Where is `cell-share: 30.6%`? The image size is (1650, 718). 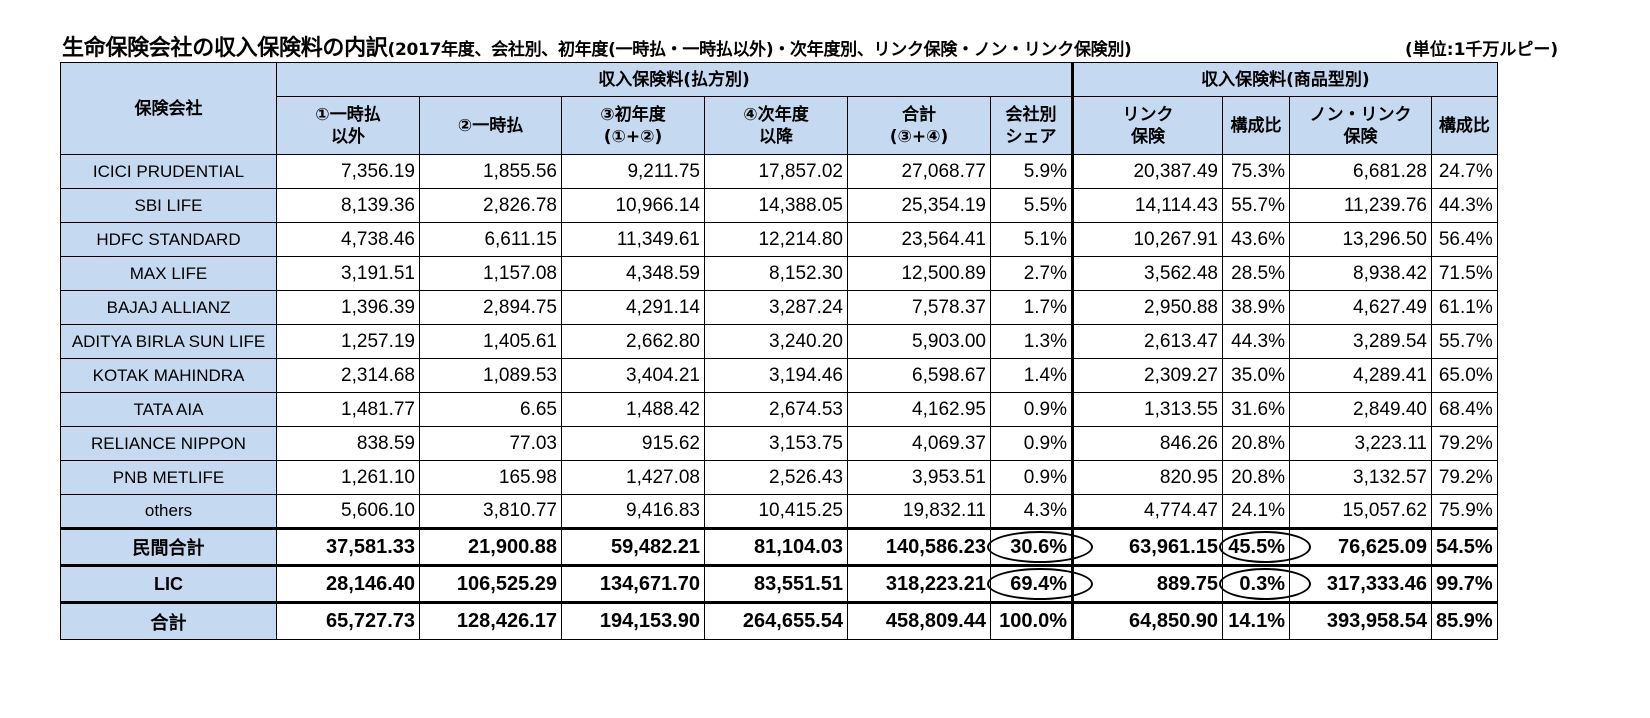 cell-share: 30.6% is located at coordinates (1040, 546).